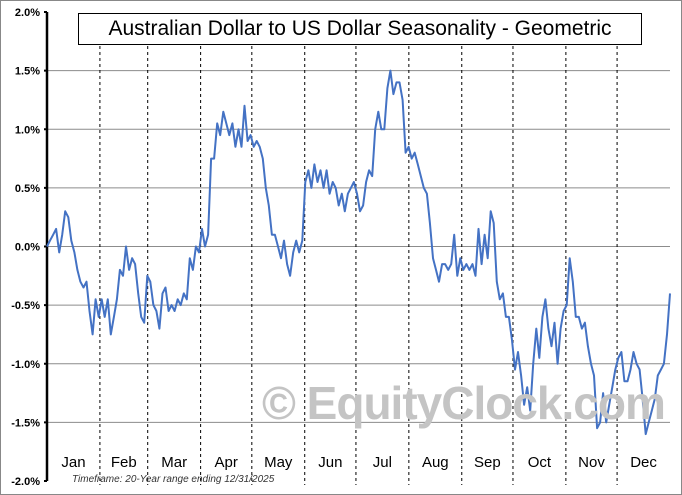 This screenshot has height=495, width=682. Describe the element at coordinates (435, 462) in the screenshot. I see `x-tick-label: Aug` at that location.